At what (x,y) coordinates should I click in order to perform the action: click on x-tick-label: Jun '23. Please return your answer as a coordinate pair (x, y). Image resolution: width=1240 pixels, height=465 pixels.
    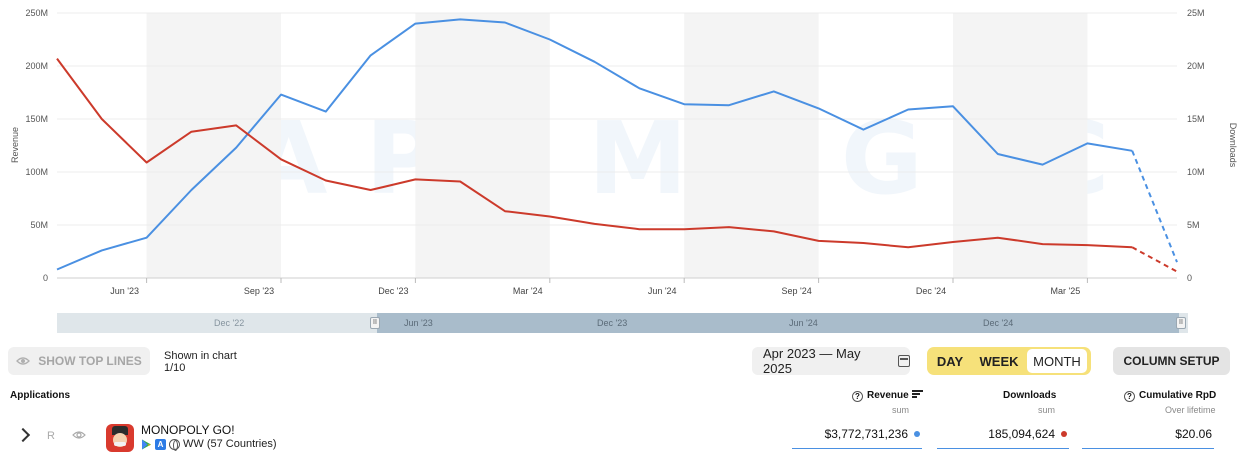
    Looking at the image, I should click on (124, 291).